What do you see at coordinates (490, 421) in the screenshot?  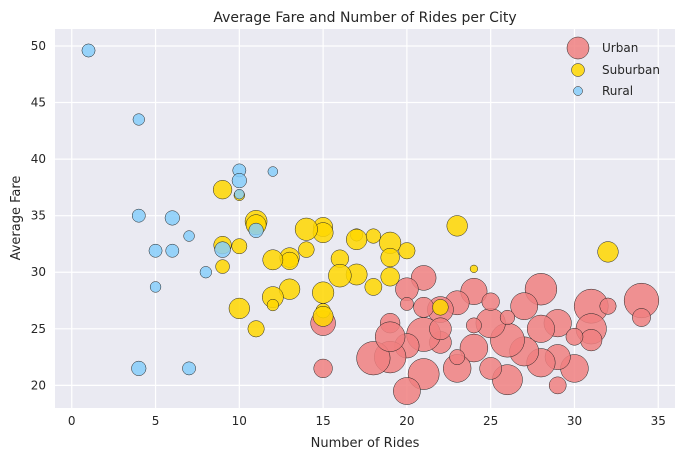 I see `x-tick-label: 25` at bounding box center [490, 421].